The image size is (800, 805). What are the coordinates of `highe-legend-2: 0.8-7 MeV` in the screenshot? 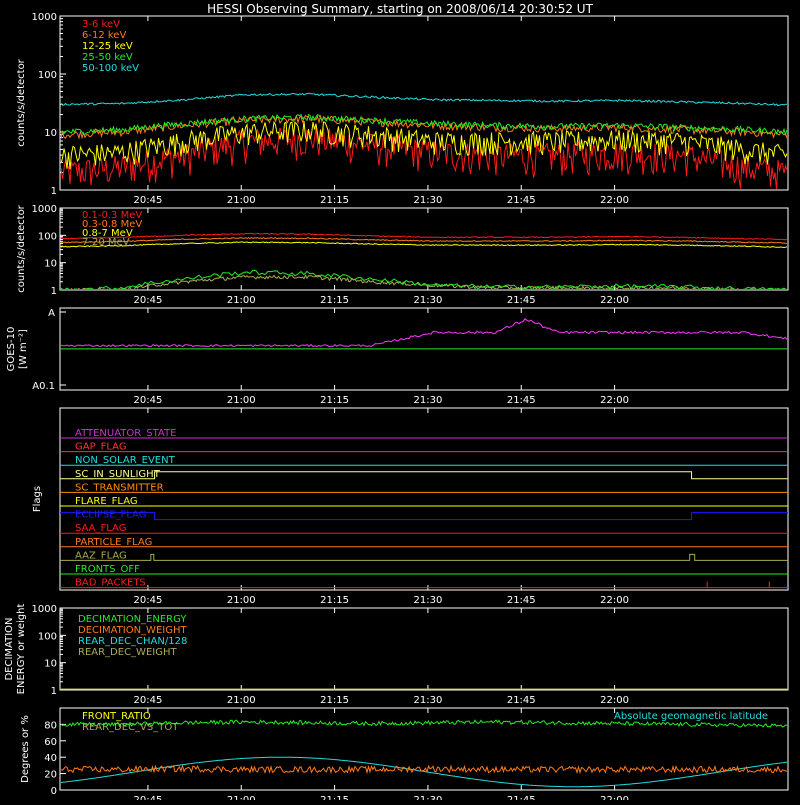 It's located at (107, 233).